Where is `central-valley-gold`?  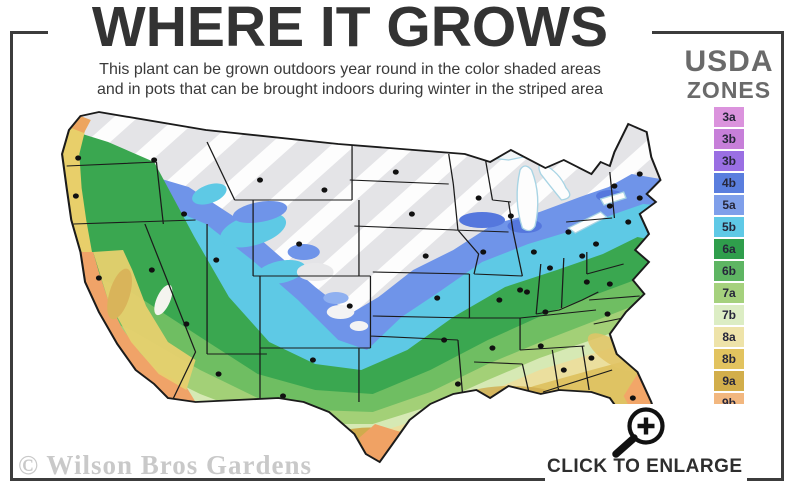
central-valley-gold is located at coordinates (119, 294).